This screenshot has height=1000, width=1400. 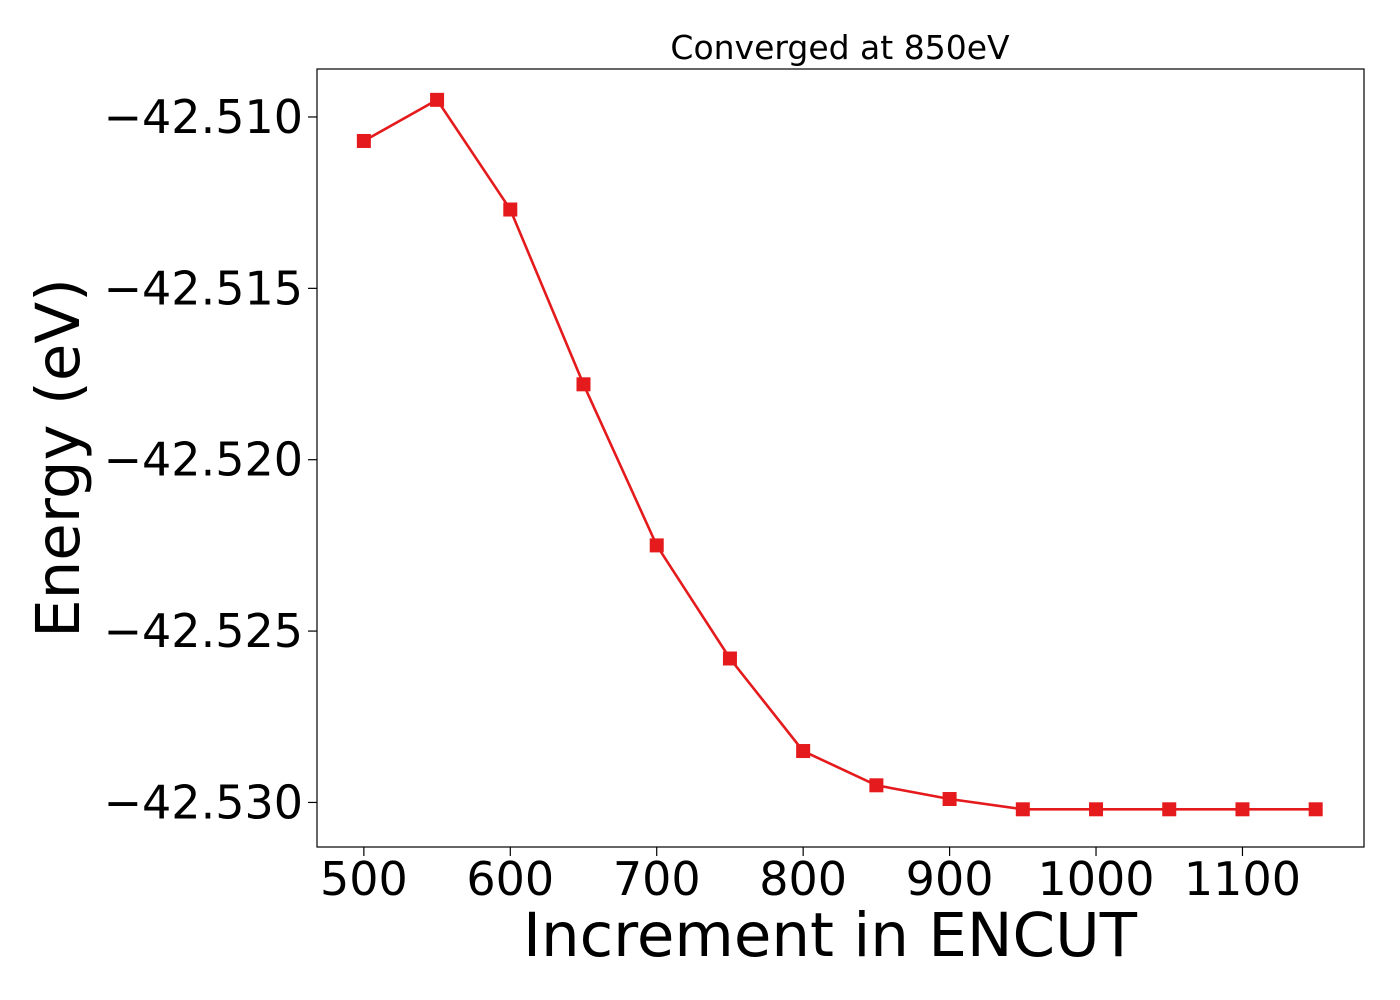 I want to click on y-tick-label: −42.520, so click(x=204, y=460).